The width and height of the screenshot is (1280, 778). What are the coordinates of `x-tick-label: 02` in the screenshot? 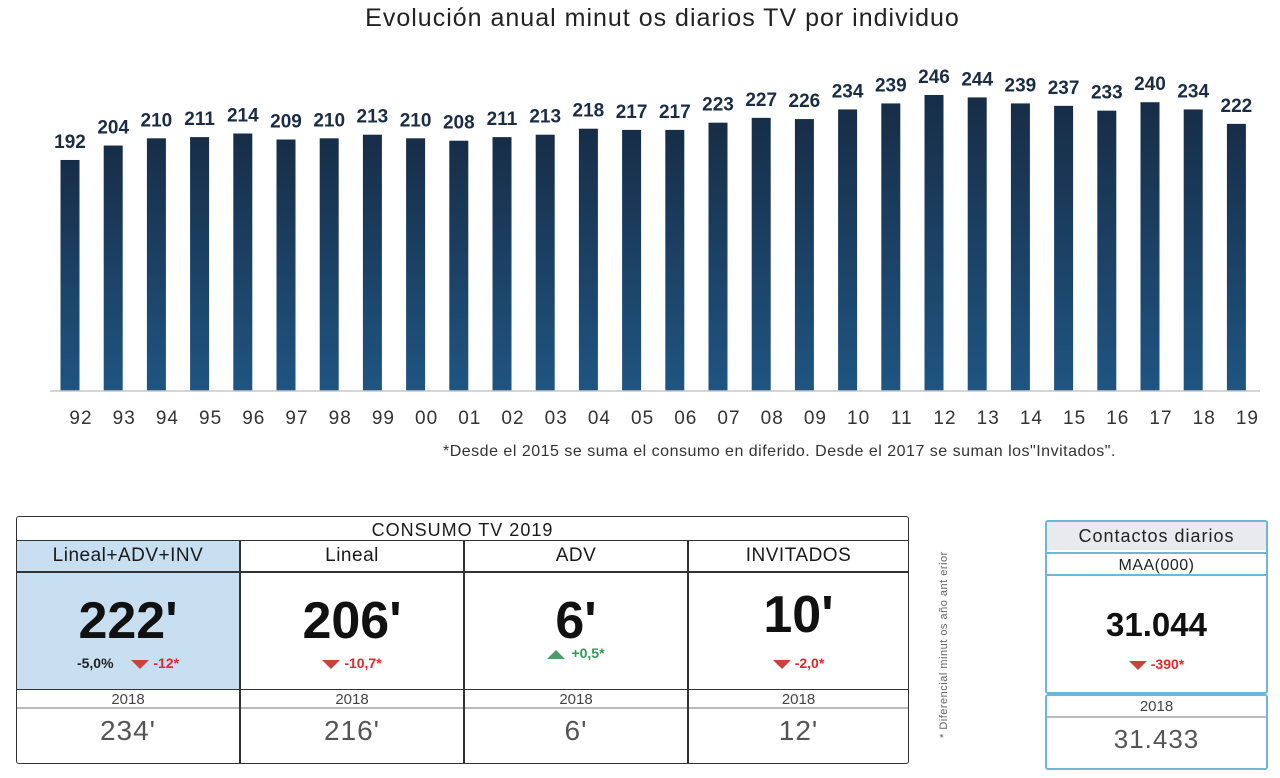 It's located at (512, 418).